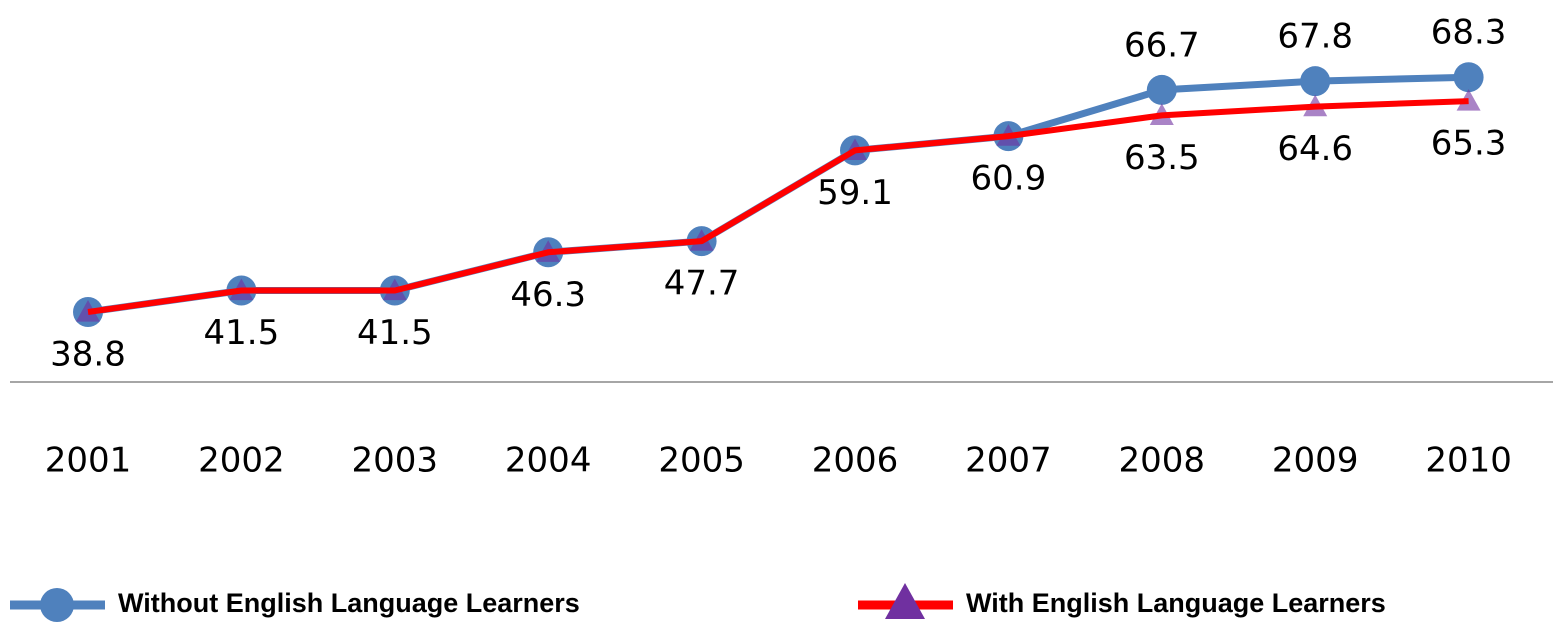  What do you see at coordinates (349, 603) in the screenshot?
I see `legend-label: Without English Language Learners` at bounding box center [349, 603].